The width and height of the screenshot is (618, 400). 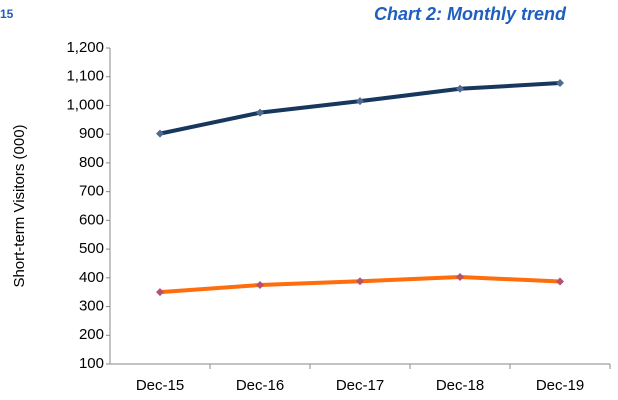 What do you see at coordinates (85, 47) in the screenshot?
I see `y-tick-label: 1,200` at bounding box center [85, 47].